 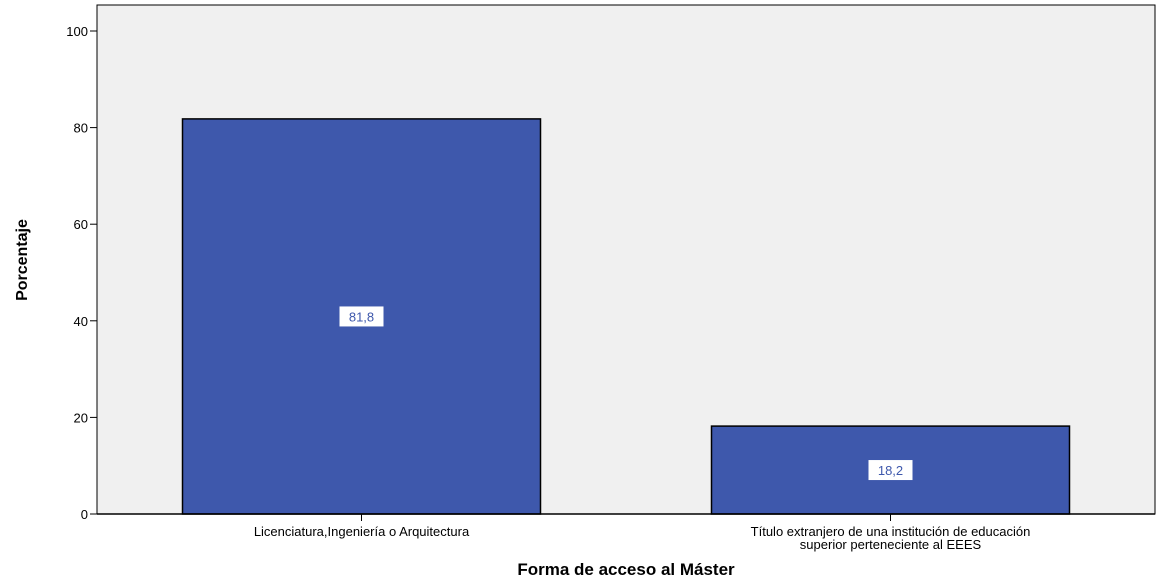 What do you see at coordinates (84, 514) in the screenshot?
I see `y-tick-label: 0` at bounding box center [84, 514].